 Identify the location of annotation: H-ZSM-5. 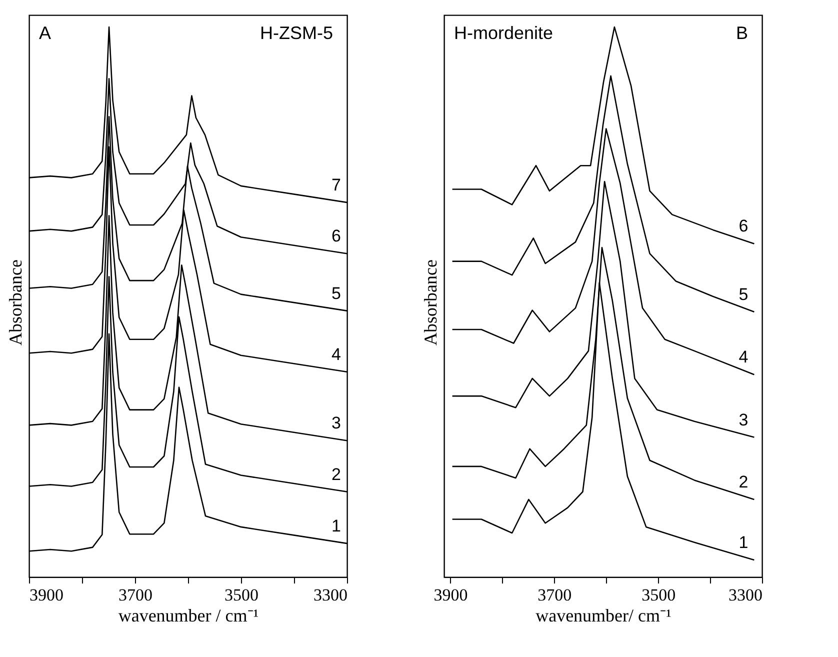
(296, 33).